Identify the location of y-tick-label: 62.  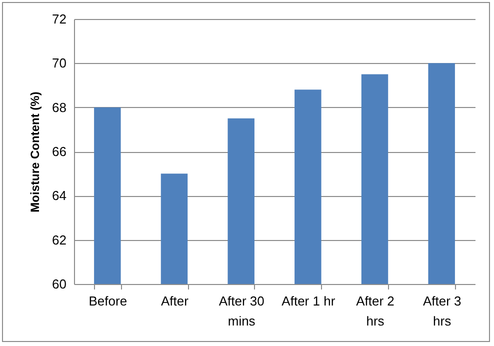
(59, 240).